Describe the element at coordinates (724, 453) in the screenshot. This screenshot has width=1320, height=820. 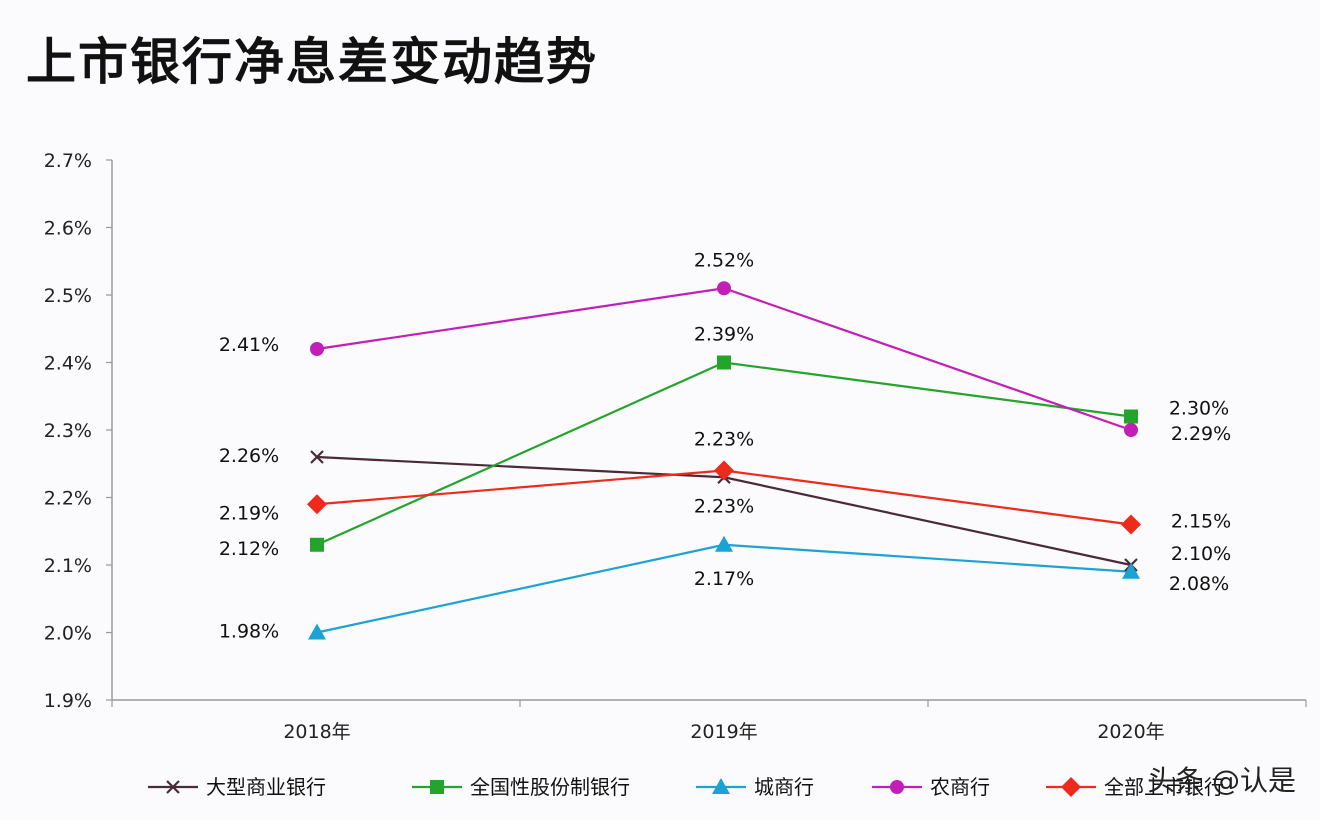
I see `series-1-line` at that location.